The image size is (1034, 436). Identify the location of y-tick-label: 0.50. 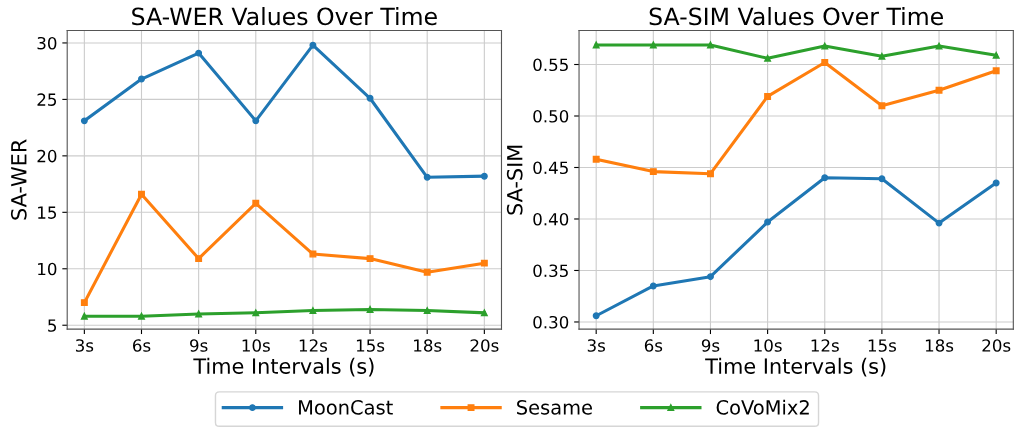
(551, 116).